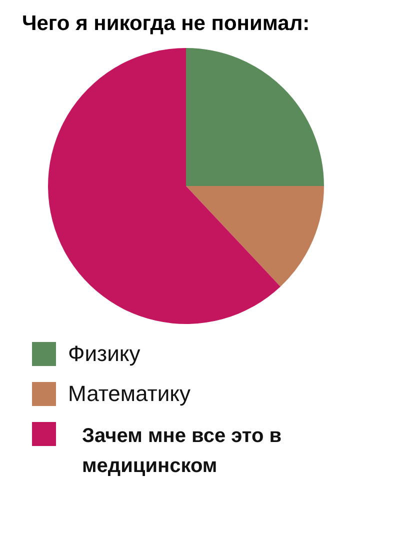 This screenshot has height=534, width=400. I want to click on chart-title: Чего я никогда не понимал:, so click(166, 23).